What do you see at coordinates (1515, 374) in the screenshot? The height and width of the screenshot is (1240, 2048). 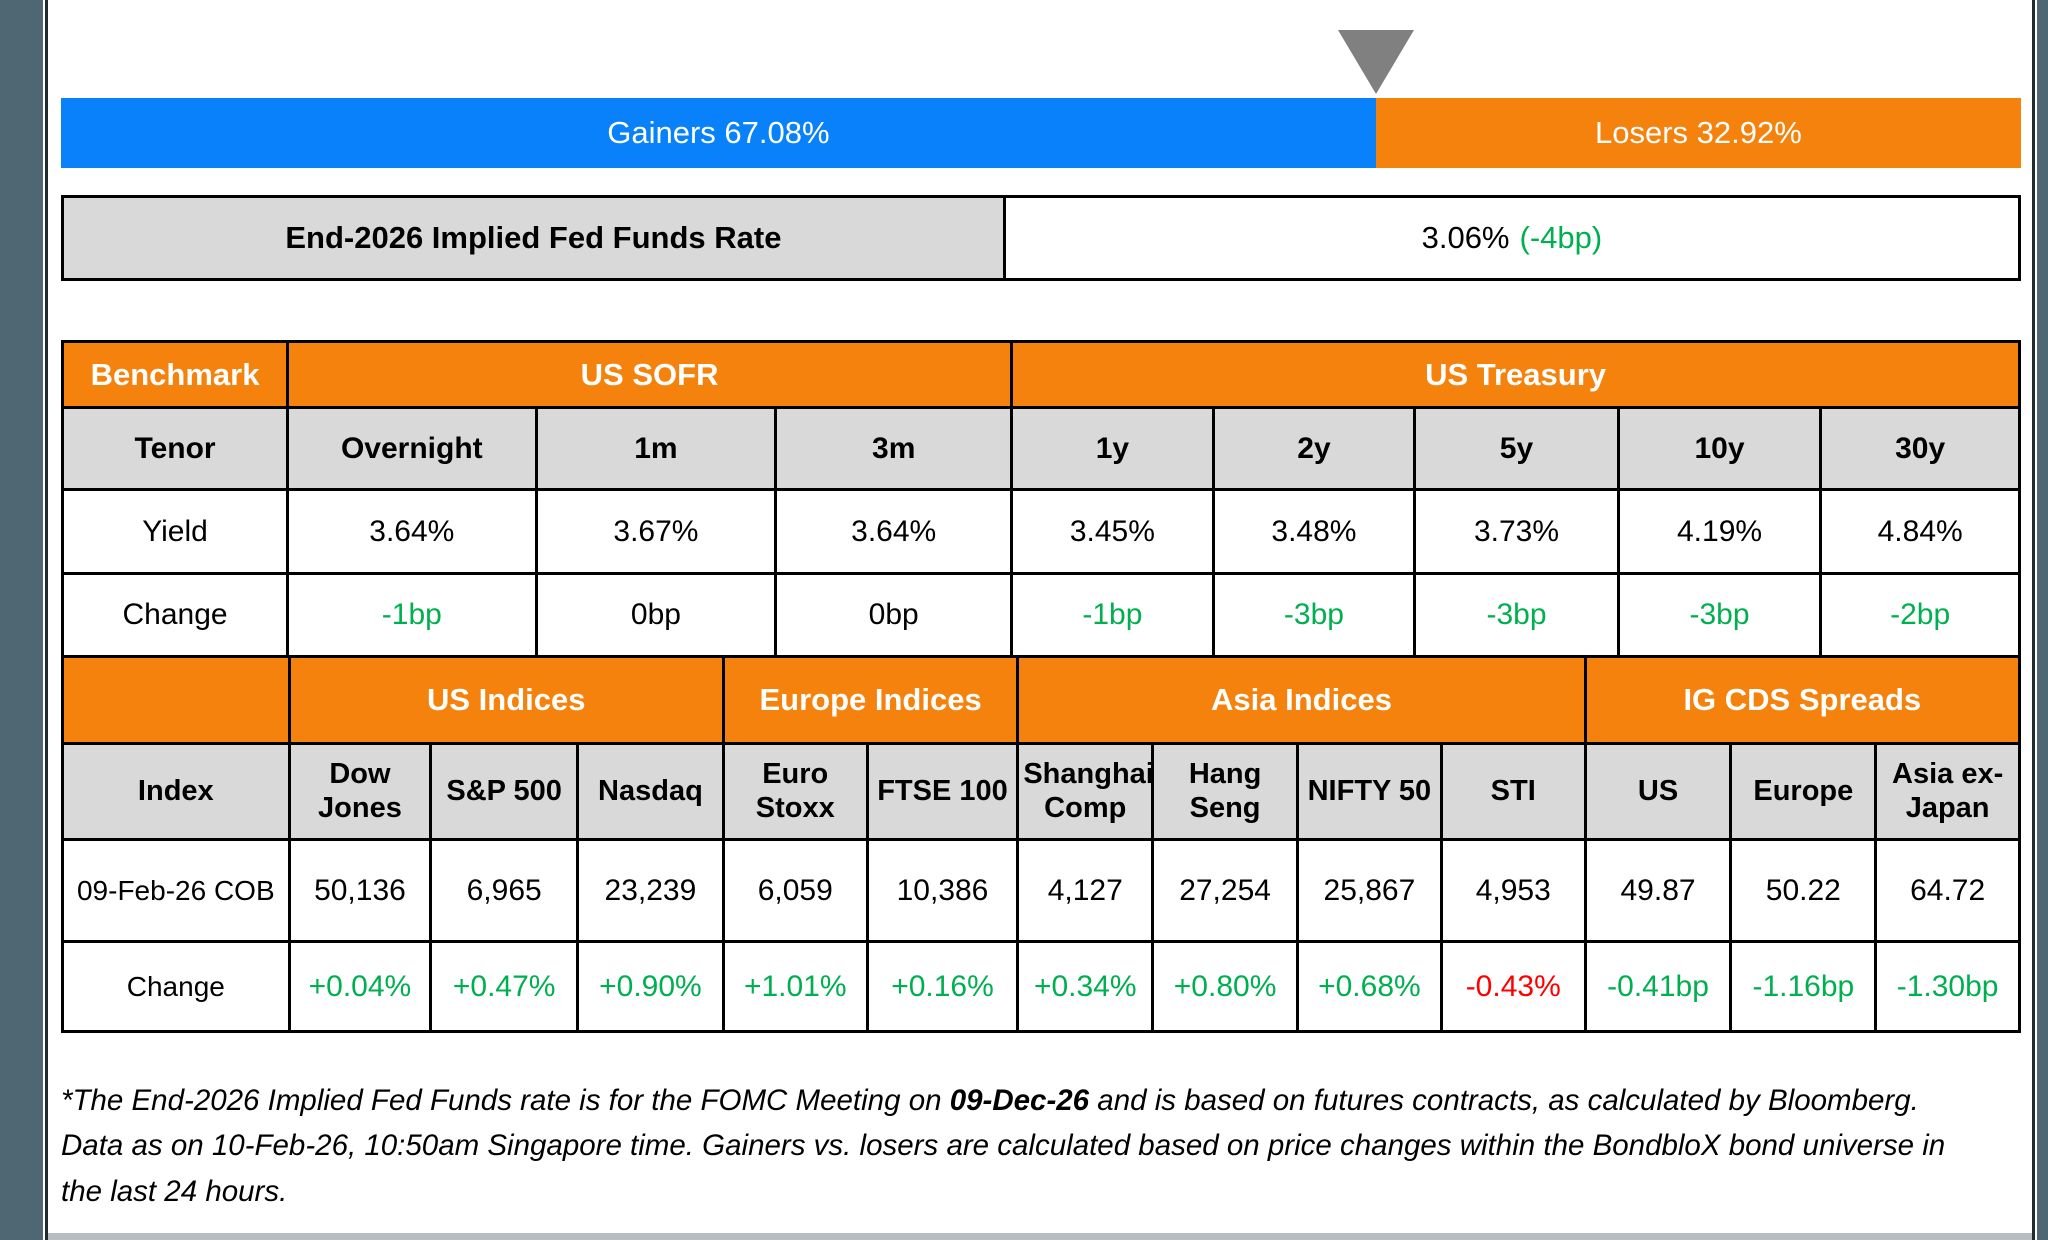 I see `group-header-us-treasury: US Treasury` at bounding box center [1515, 374].